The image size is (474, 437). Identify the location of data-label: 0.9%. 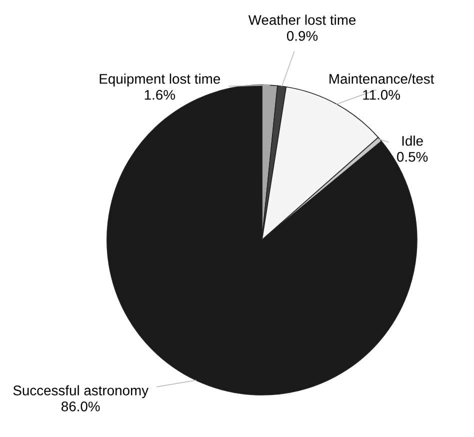
(302, 36).